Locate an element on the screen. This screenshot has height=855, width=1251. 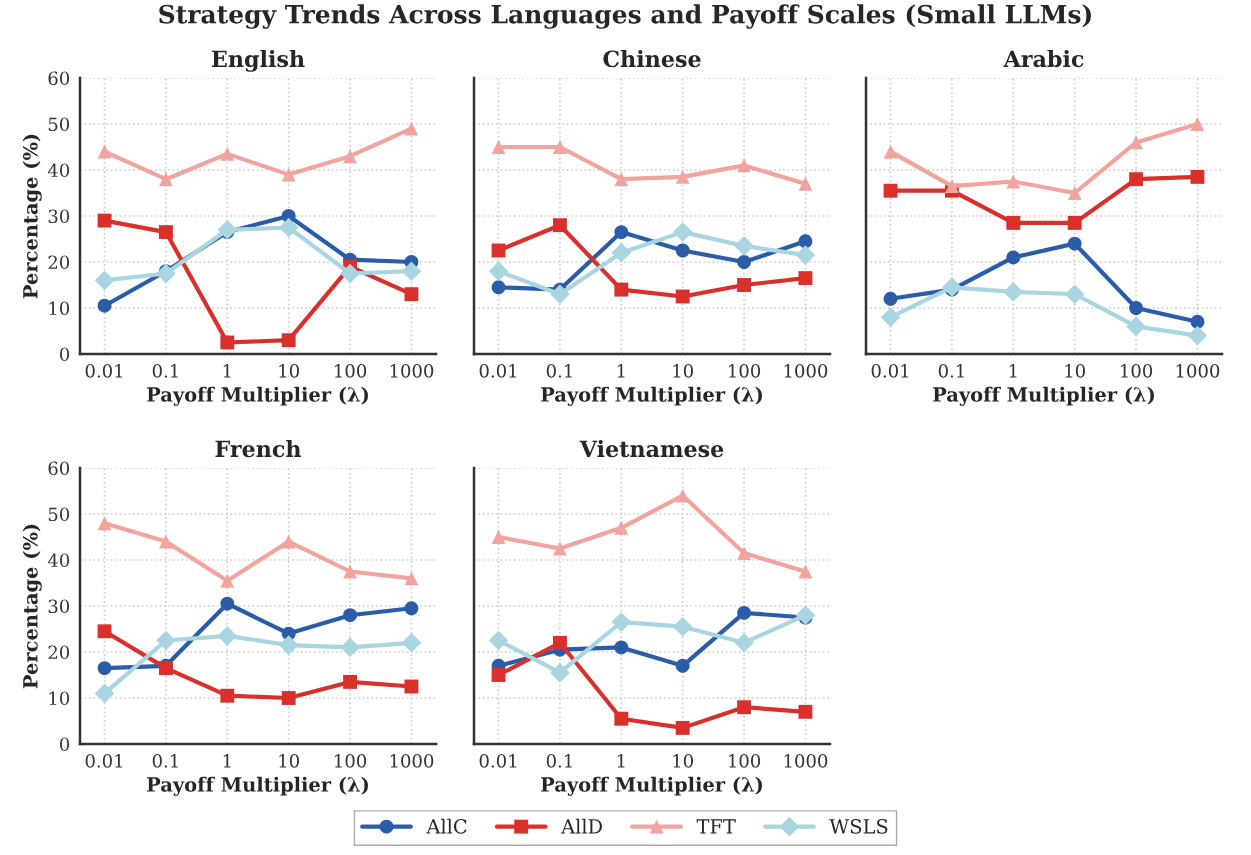
chart-title: English is located at coordinates (258, 61).